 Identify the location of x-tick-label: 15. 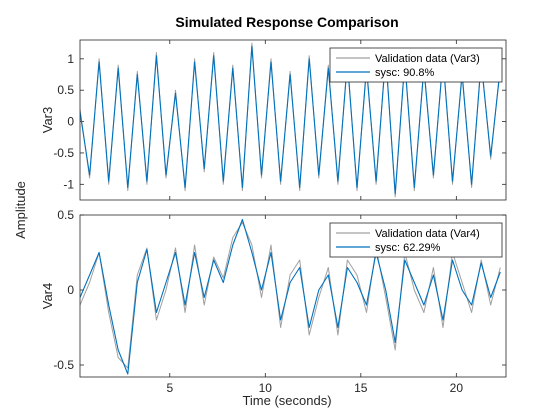
(361, 388).